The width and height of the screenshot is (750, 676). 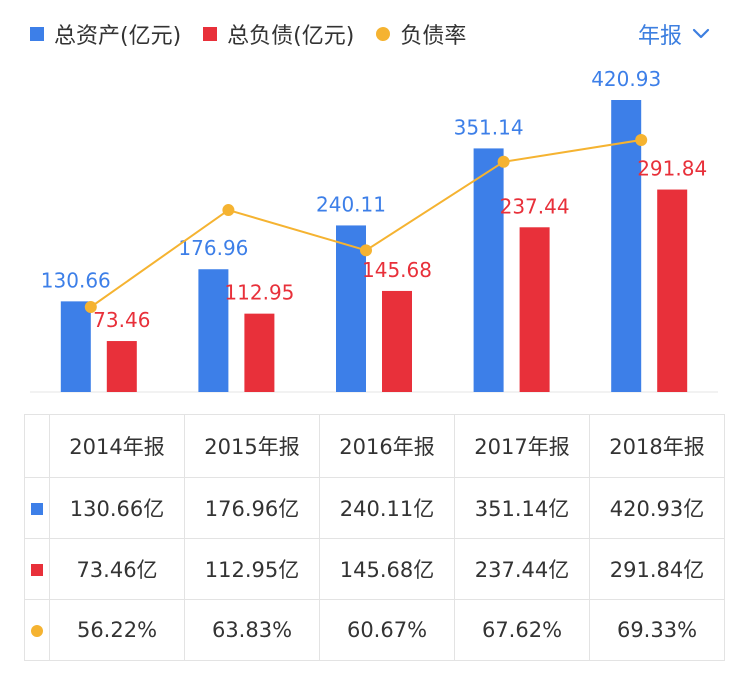 I want to click on row-marker-debt-ratio, so click(x=37, y=631).